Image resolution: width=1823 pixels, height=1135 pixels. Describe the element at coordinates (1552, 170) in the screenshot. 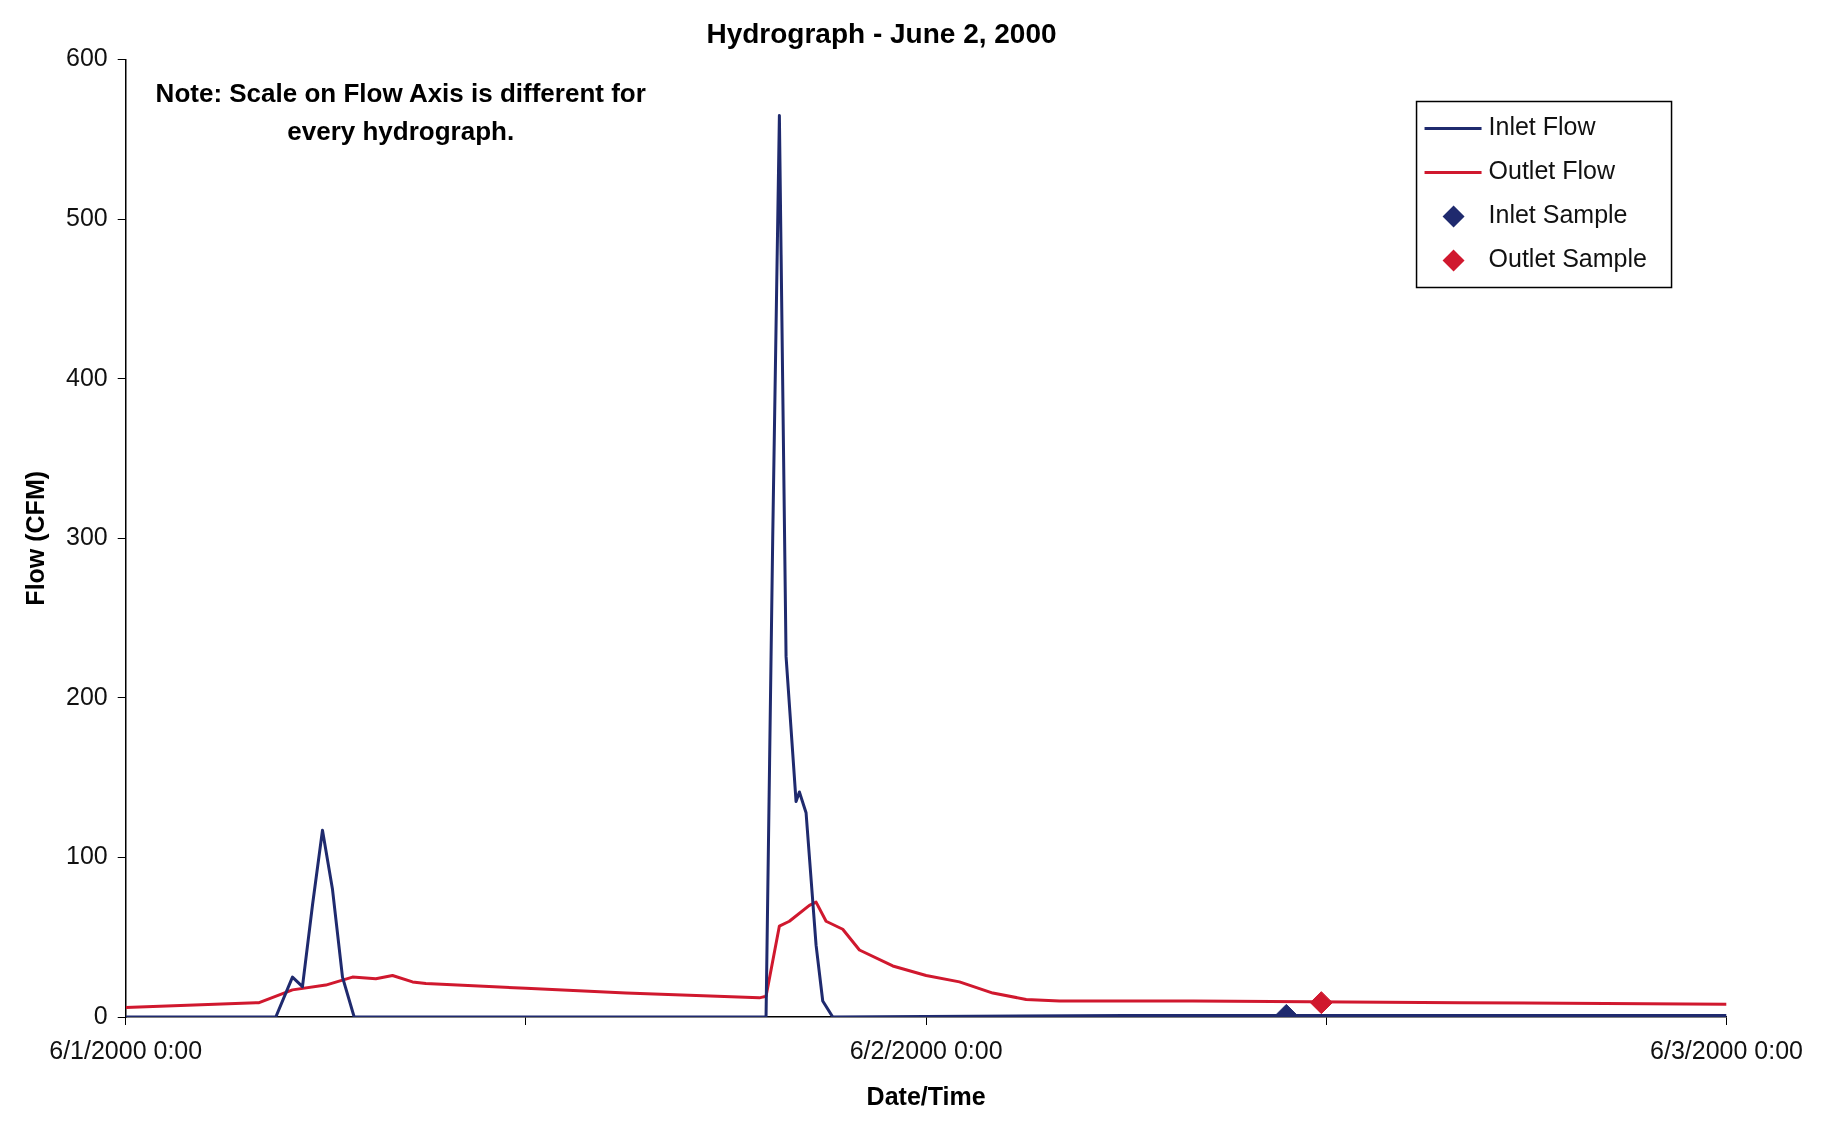

I see `legend-label: Outlet Flow` at that location.